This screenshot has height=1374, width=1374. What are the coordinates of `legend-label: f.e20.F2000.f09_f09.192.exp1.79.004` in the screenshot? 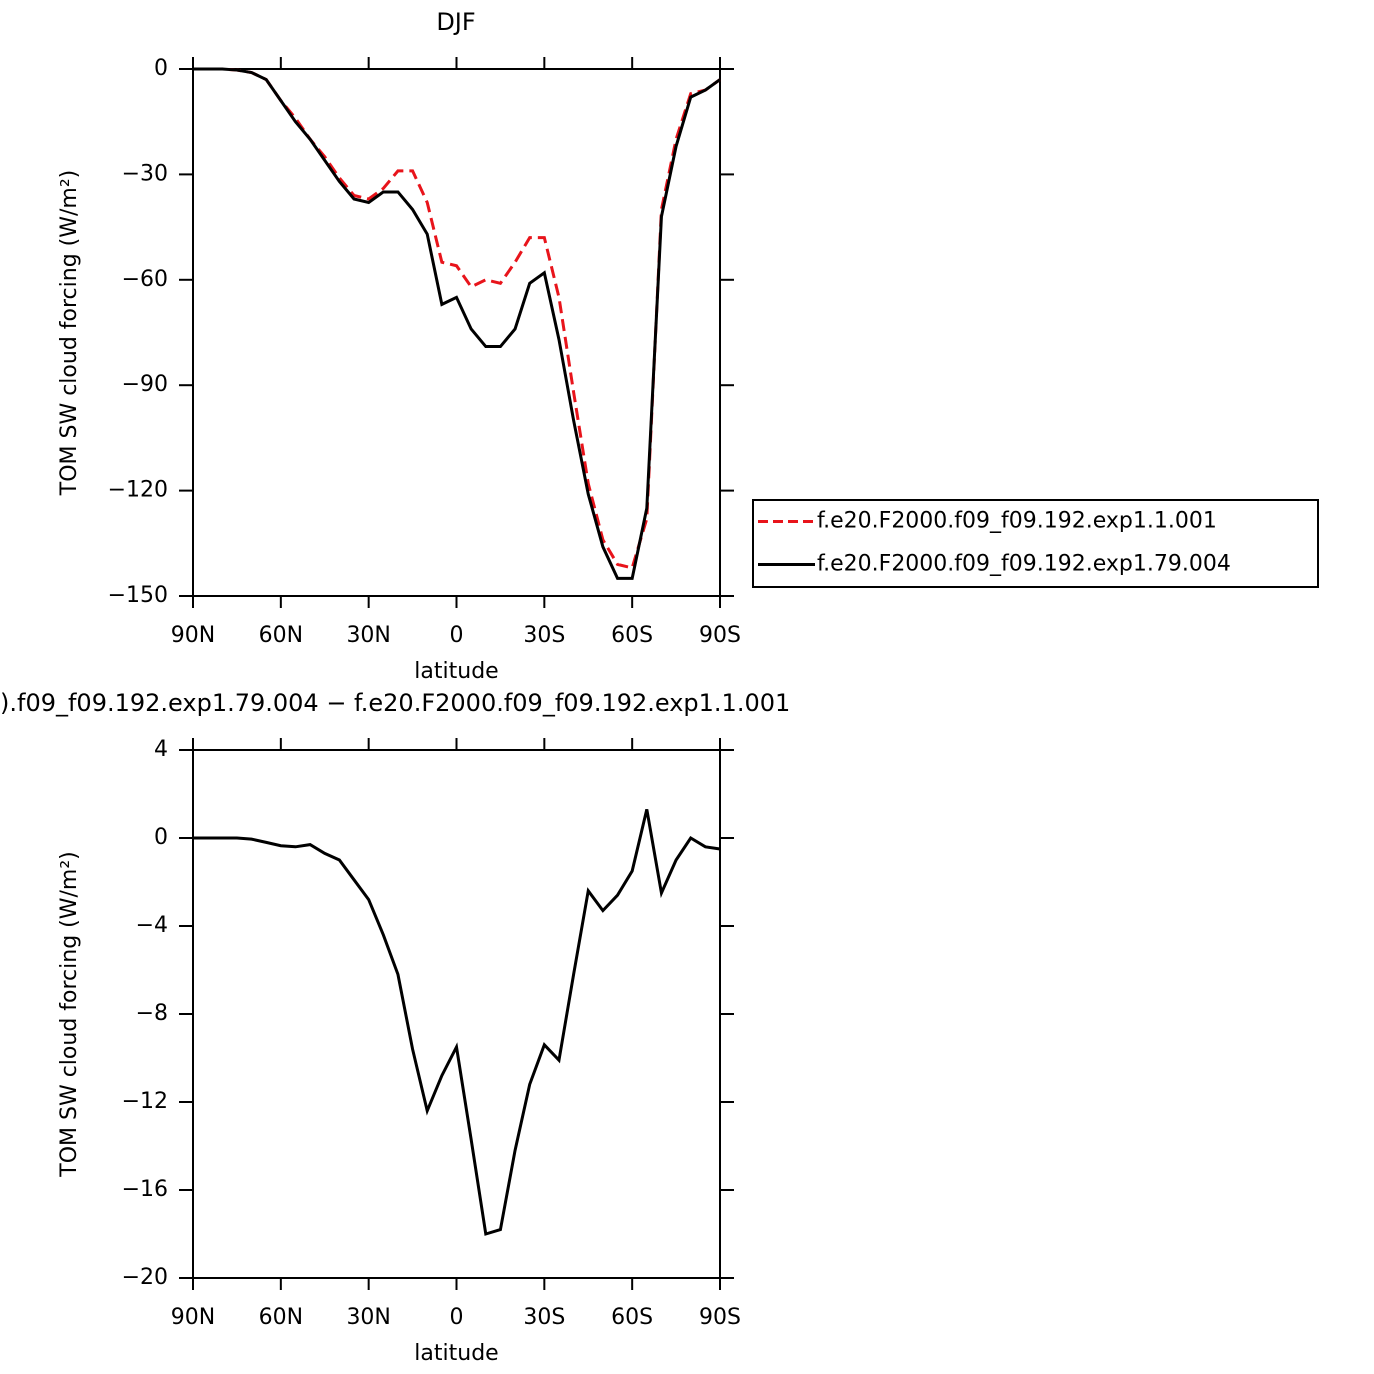 It's located at (1024, 564).